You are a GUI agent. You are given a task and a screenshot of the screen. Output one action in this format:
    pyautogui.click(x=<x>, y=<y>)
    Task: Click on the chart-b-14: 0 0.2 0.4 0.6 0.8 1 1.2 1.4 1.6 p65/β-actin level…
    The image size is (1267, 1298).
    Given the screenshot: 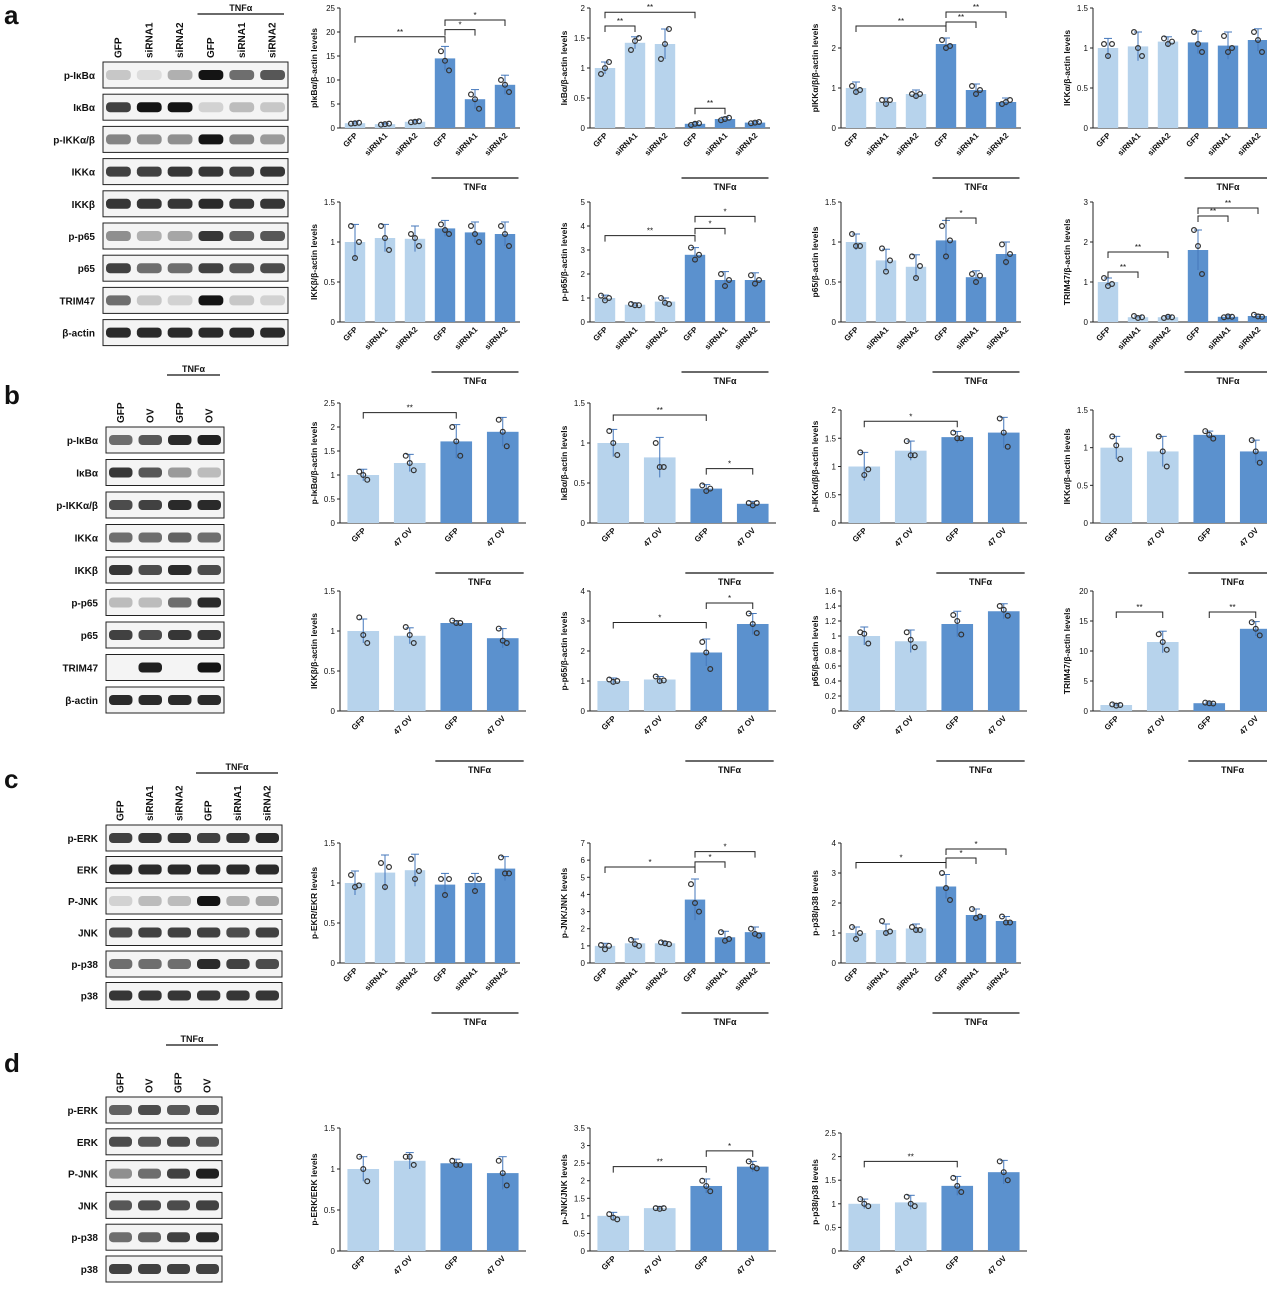 What is the action you would take?
    pyautogui.click(x=918, y=681)
    